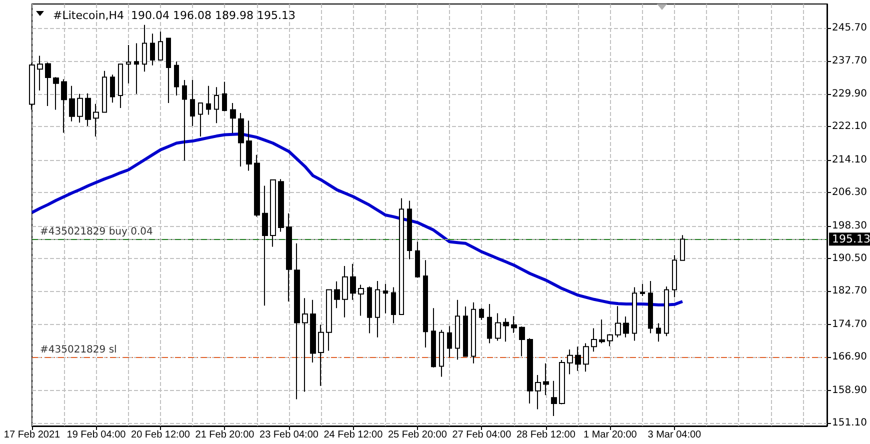  I want to click on x-tick-label: 3 Mar 04:00, so click(675, 435).